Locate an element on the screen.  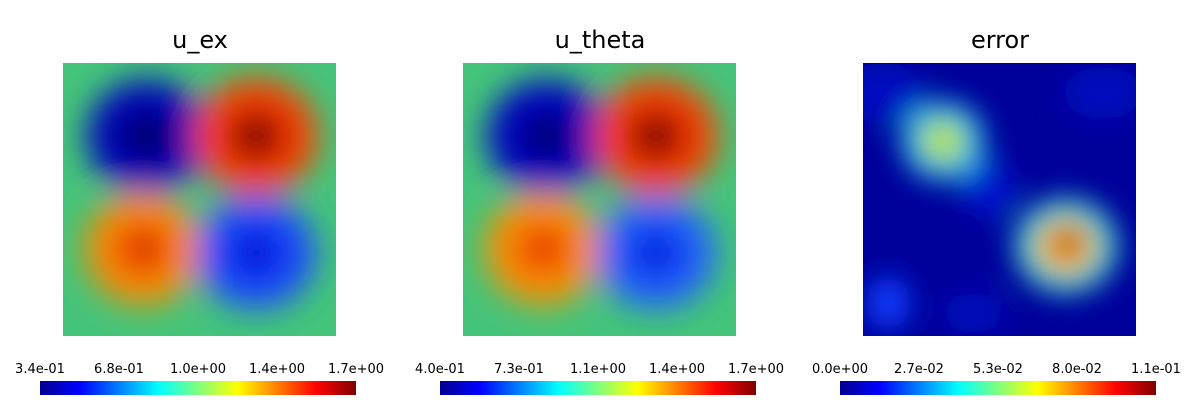
colorbar-tick-label: 1.1e-01 is located at coordinates (1156, 369).